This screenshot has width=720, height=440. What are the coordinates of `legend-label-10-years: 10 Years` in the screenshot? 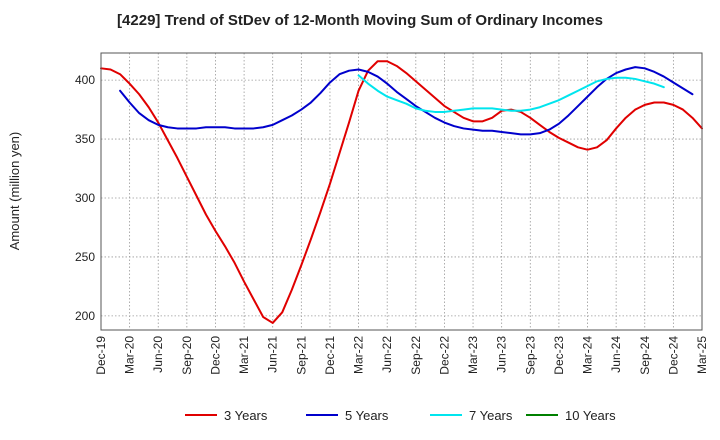 It's located at (590, 415).